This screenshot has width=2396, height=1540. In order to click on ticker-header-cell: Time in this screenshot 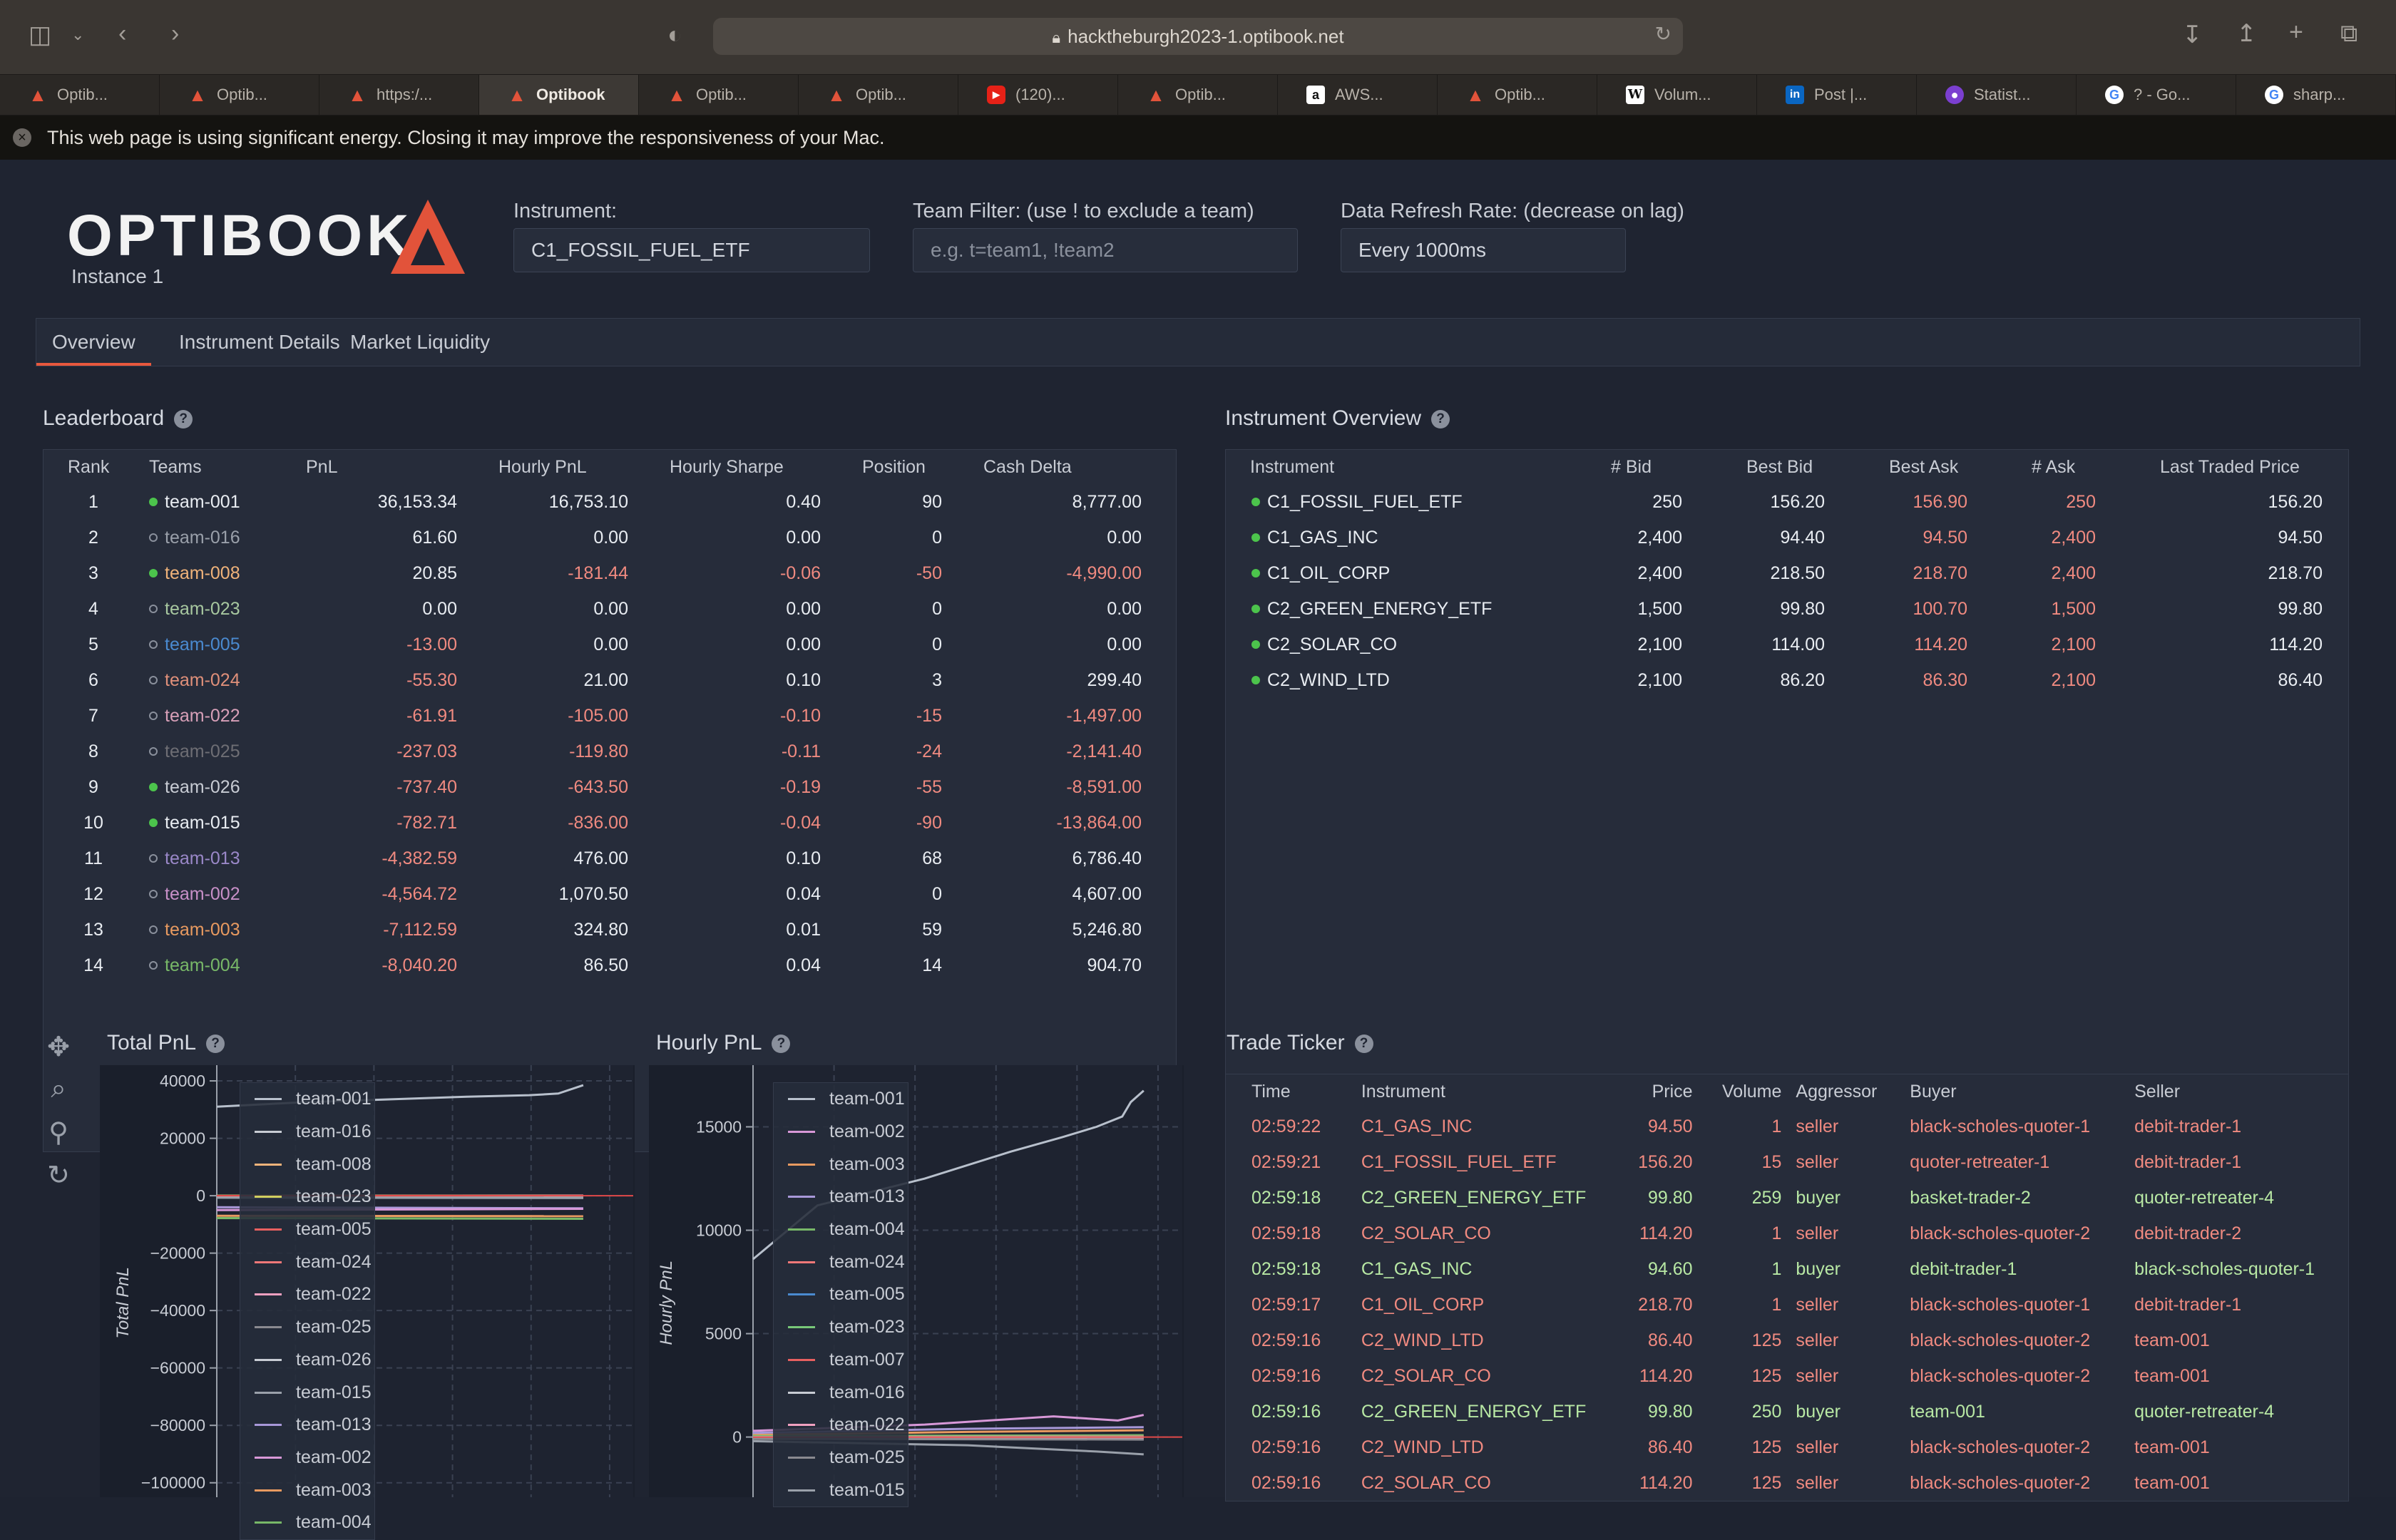, I will do `click(1286, 1091)`.